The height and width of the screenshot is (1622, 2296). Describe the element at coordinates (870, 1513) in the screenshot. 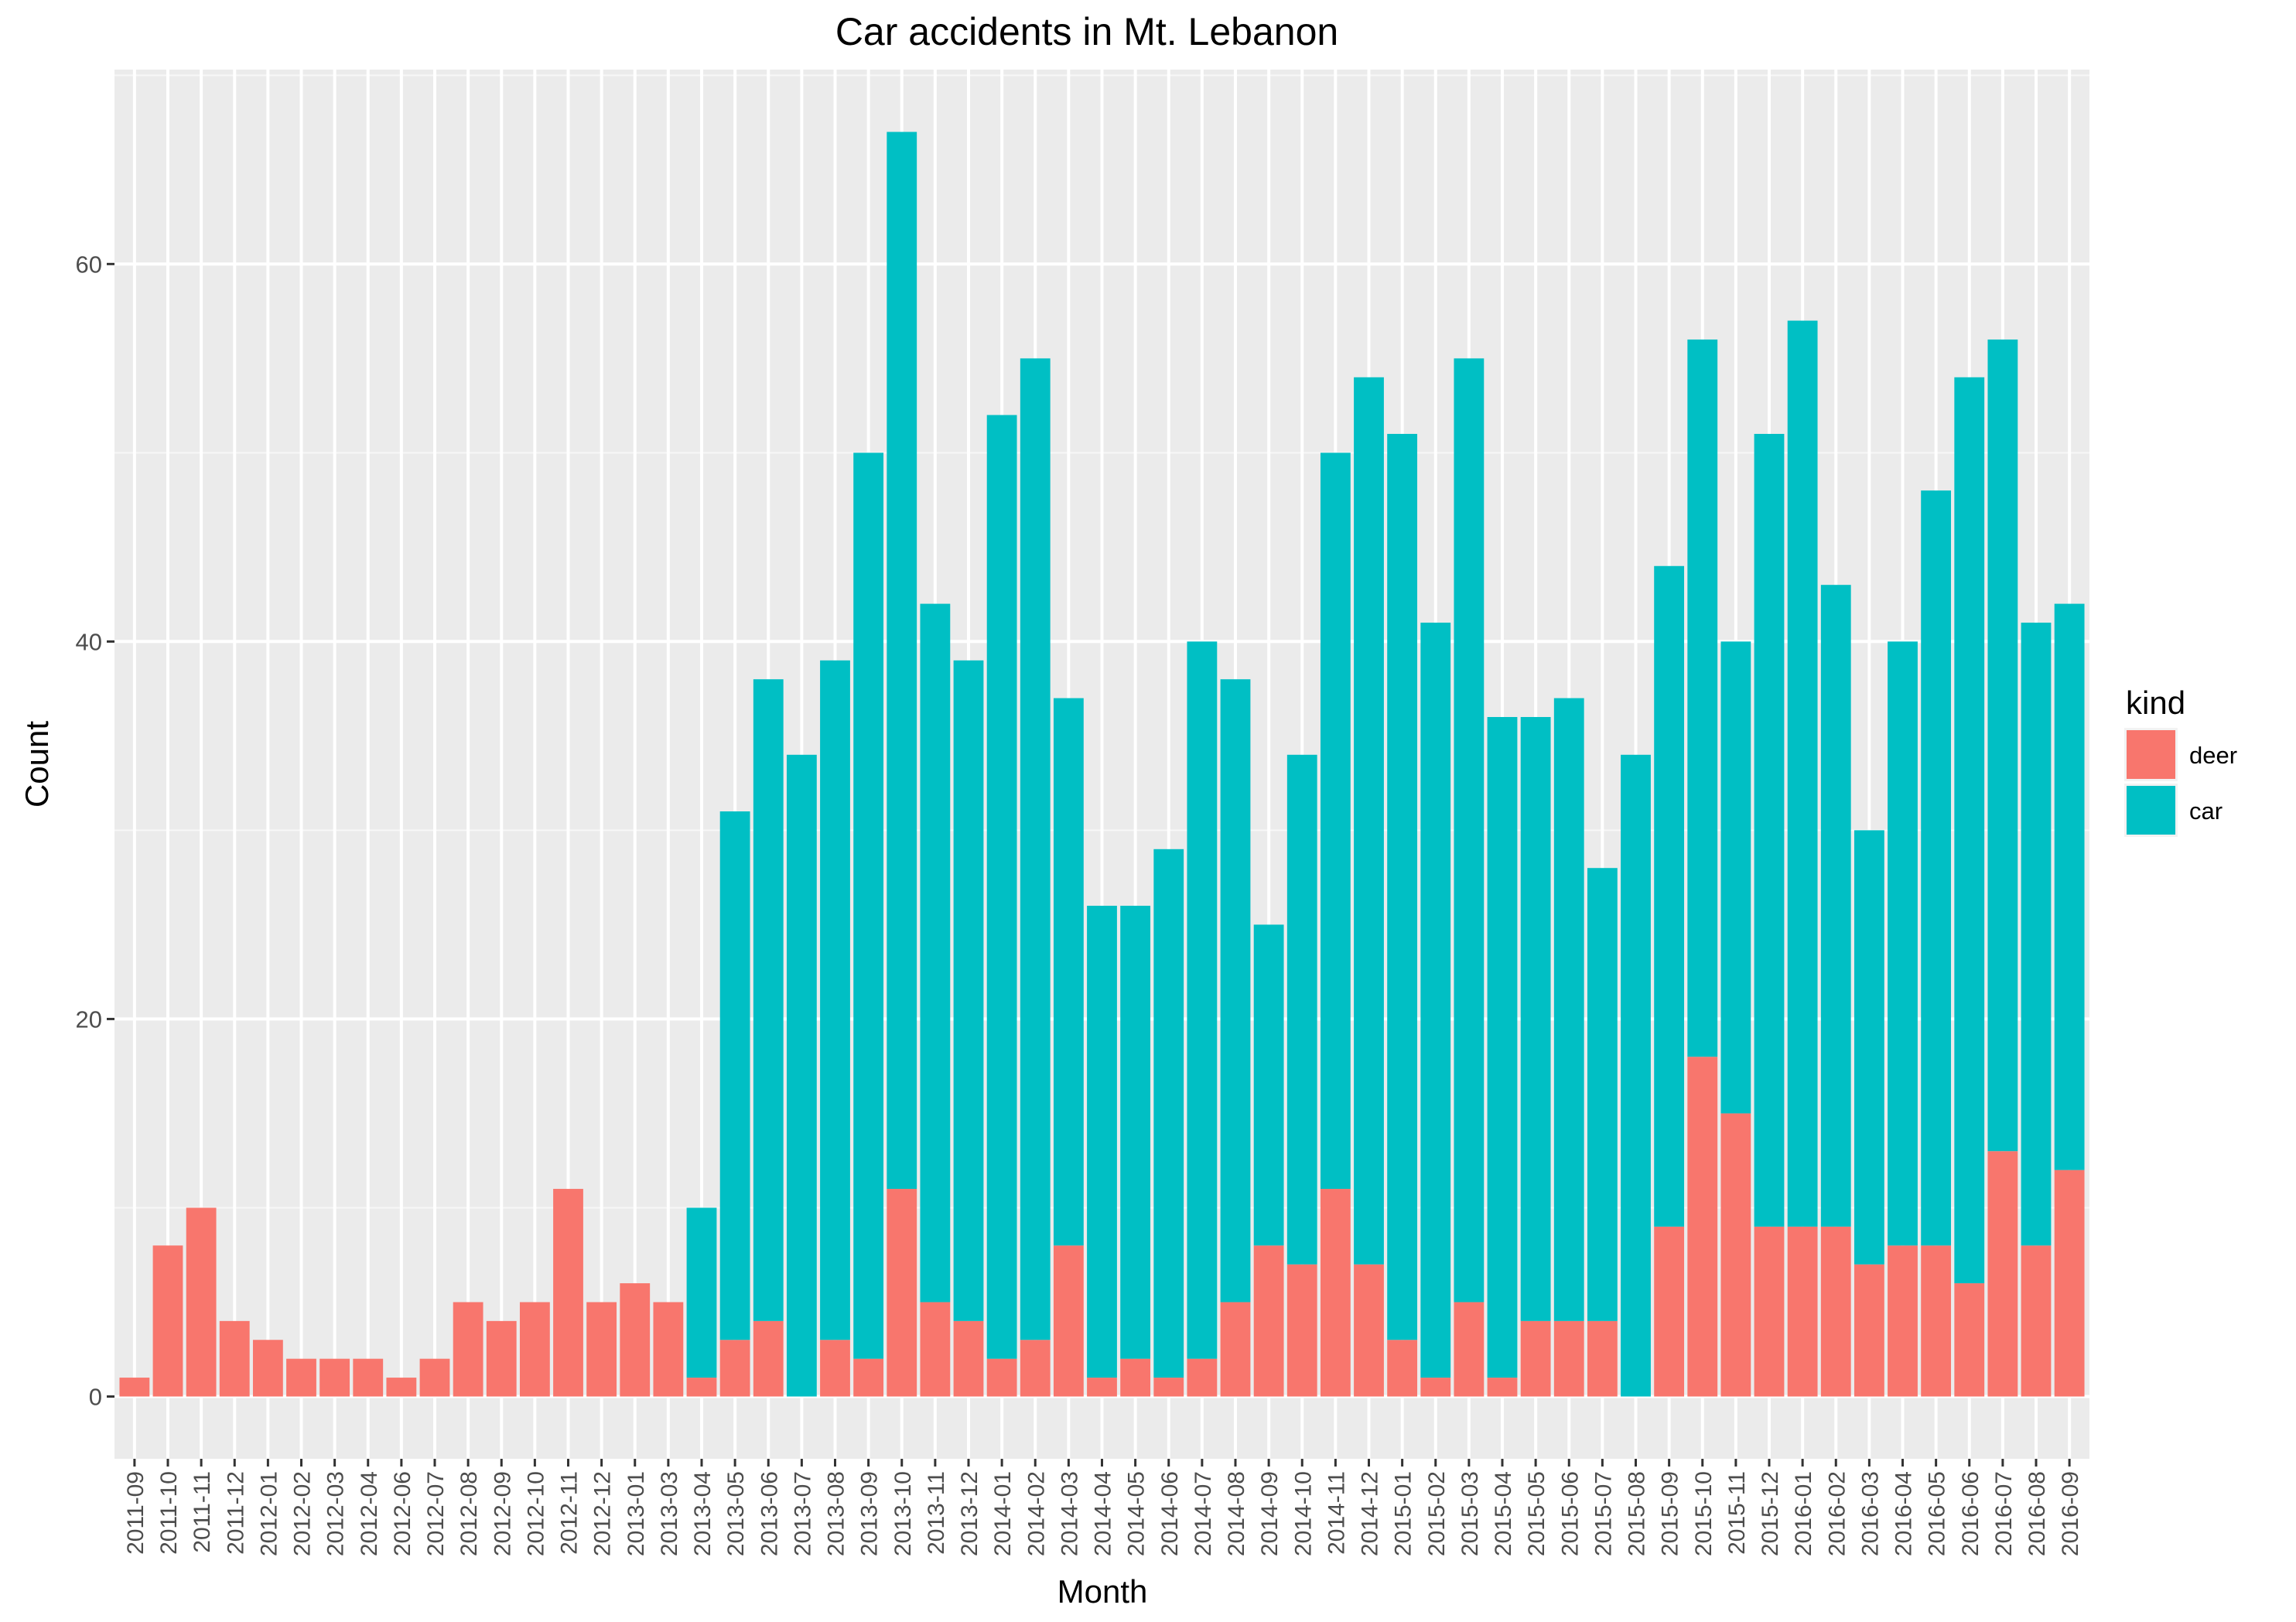

I see `x-tick-label: 2013-09` at that location.